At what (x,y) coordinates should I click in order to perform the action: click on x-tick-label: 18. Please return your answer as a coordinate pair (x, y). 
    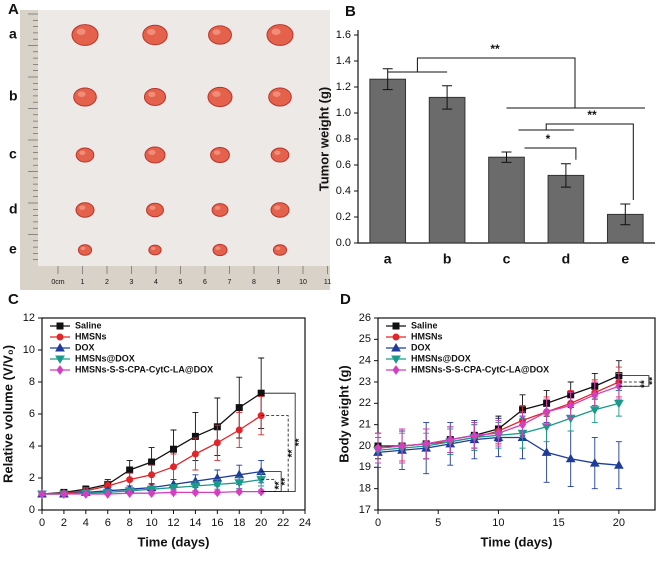
    Looking at the image, I should click on (239, 523).